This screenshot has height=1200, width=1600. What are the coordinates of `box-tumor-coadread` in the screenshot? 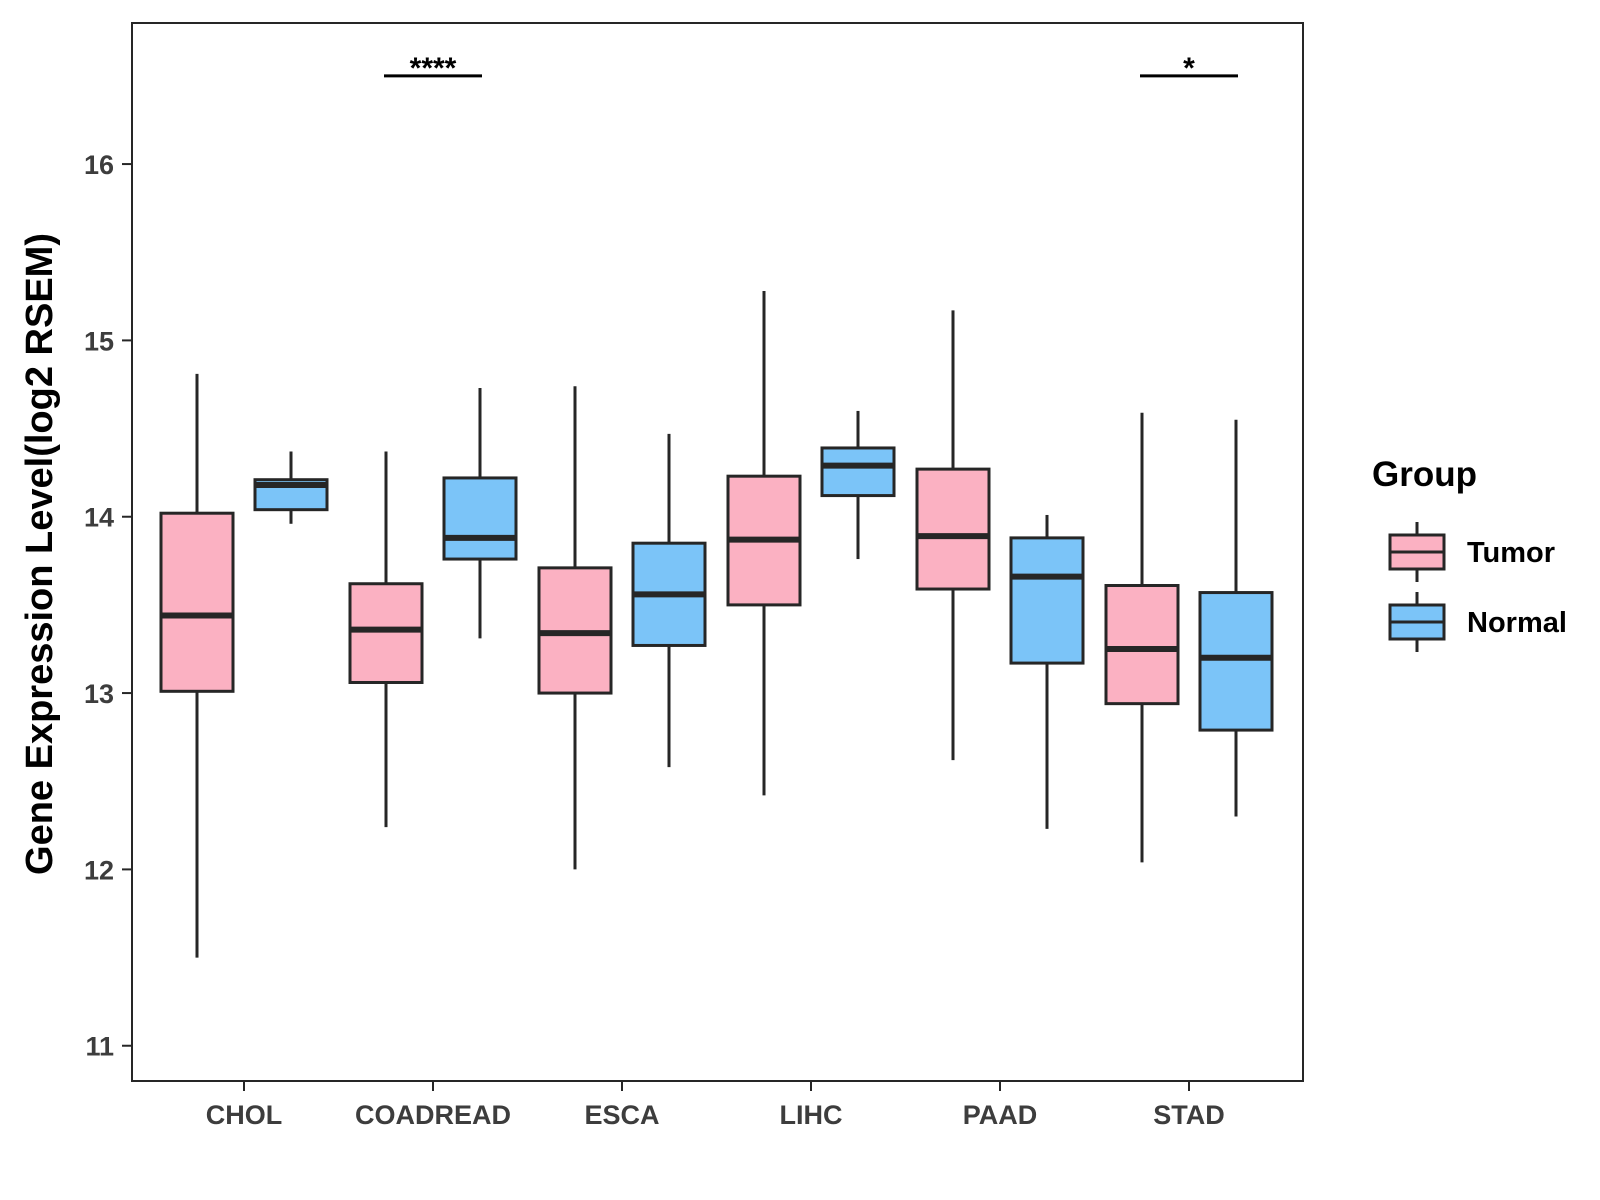 It's located at (386, 639).